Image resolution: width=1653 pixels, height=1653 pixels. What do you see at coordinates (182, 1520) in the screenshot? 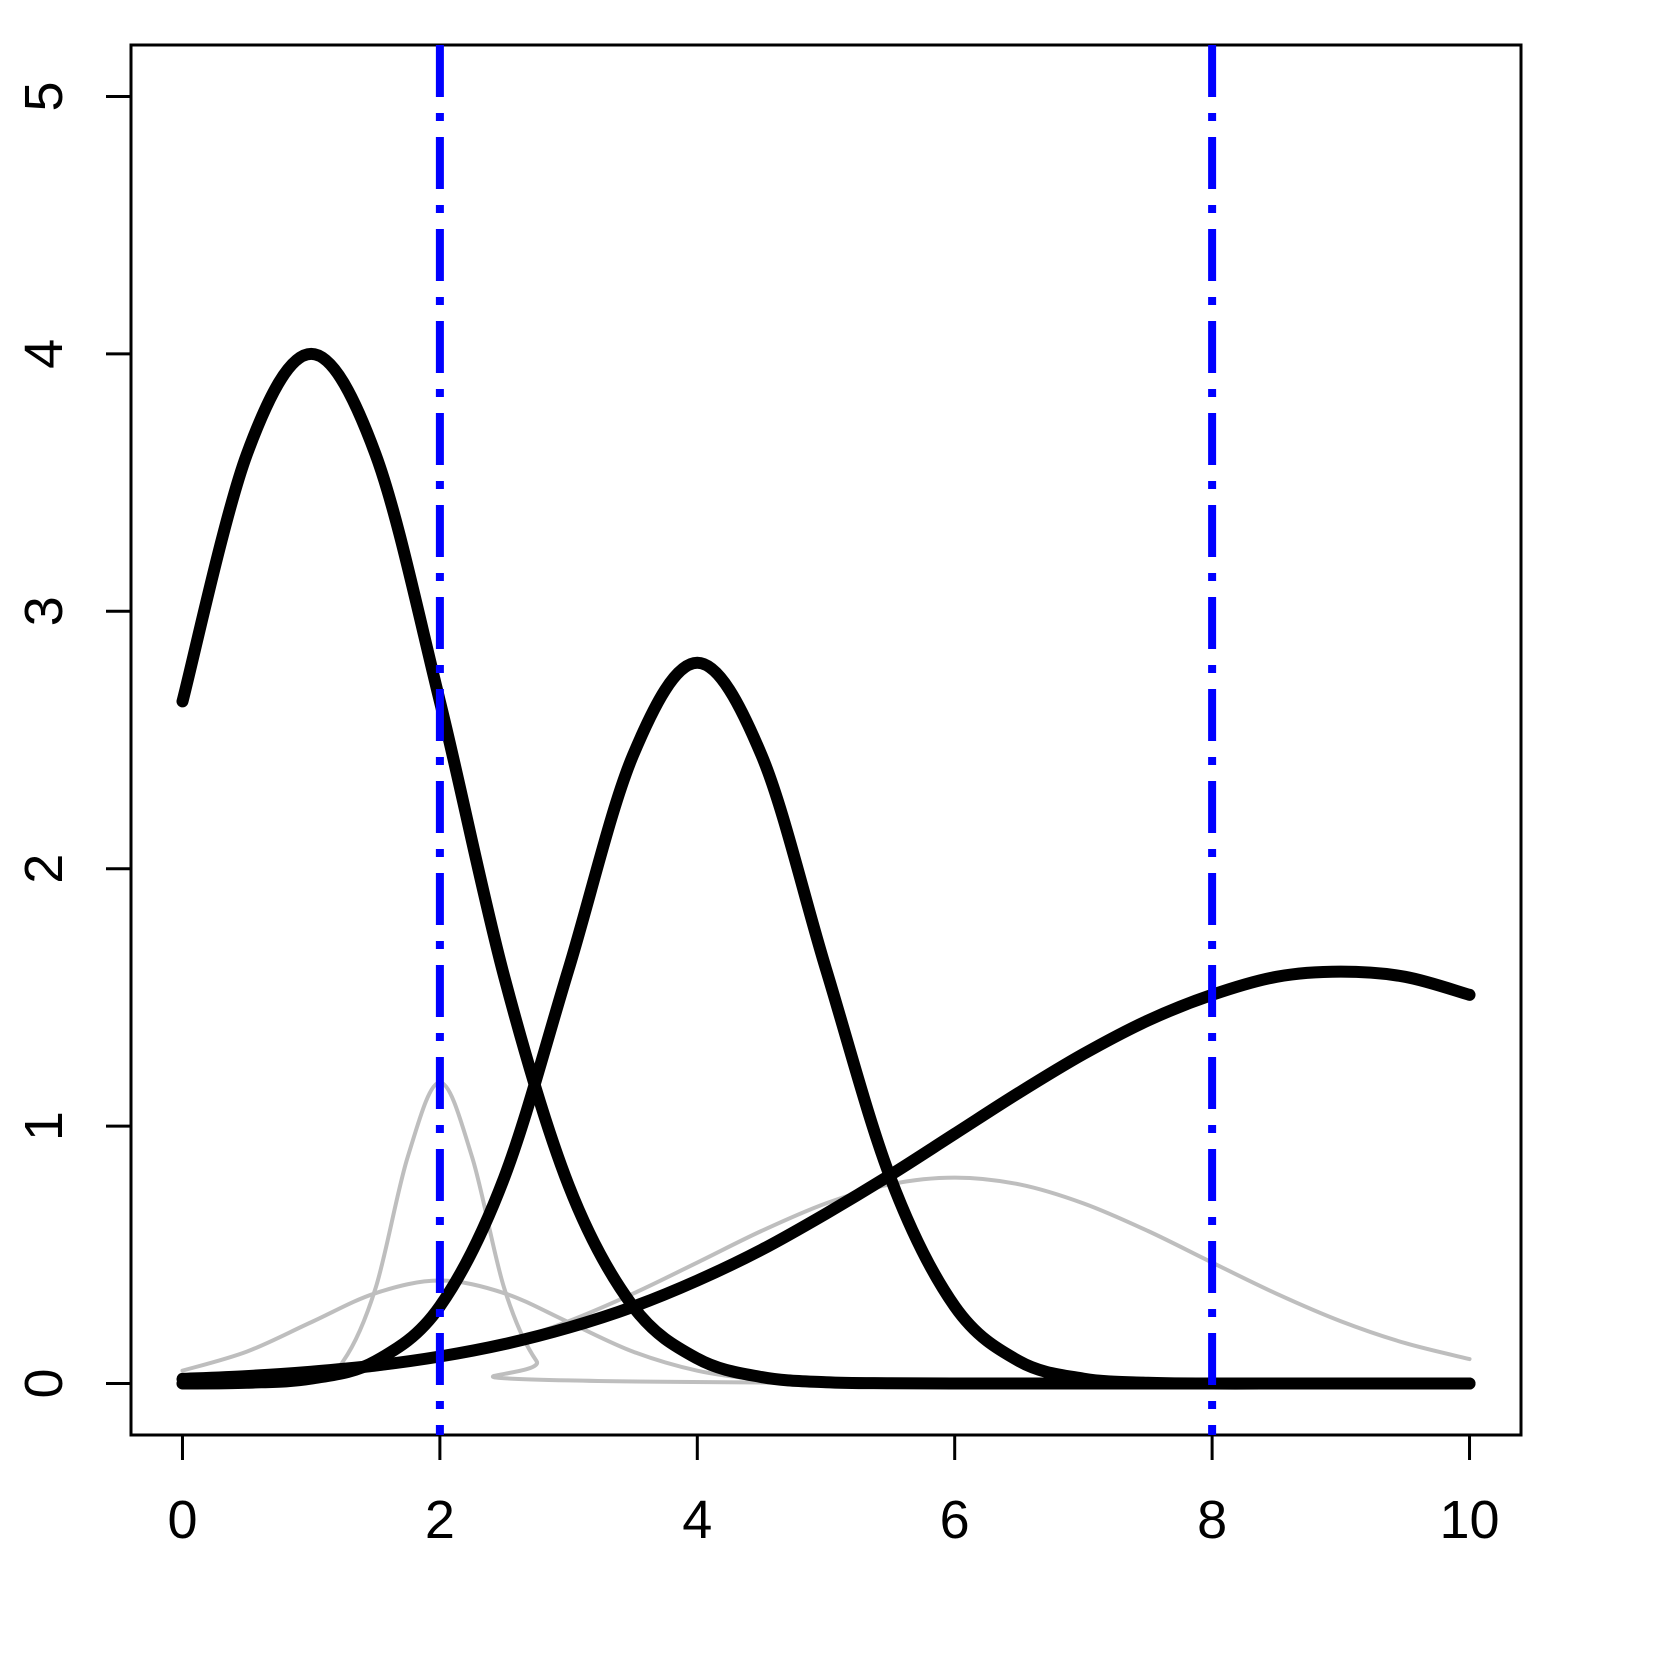
I see `x-tick-label: 0` at bounding box center [182, 1520].